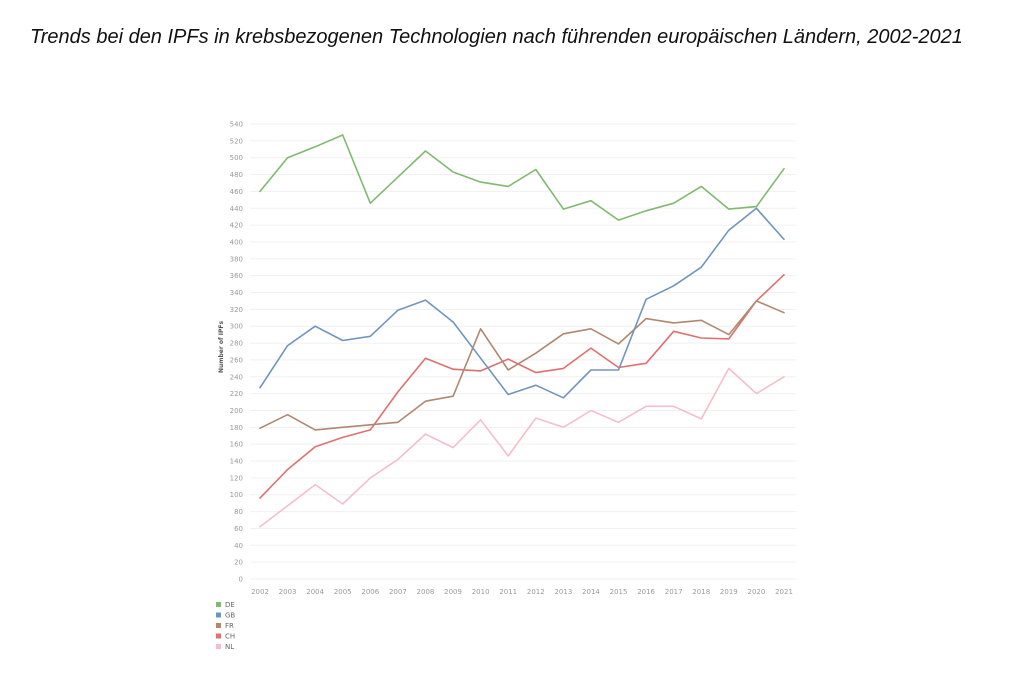  Describe the element at coordinates (522, 177) in the screenshot. I see `series-line-de` at that location.